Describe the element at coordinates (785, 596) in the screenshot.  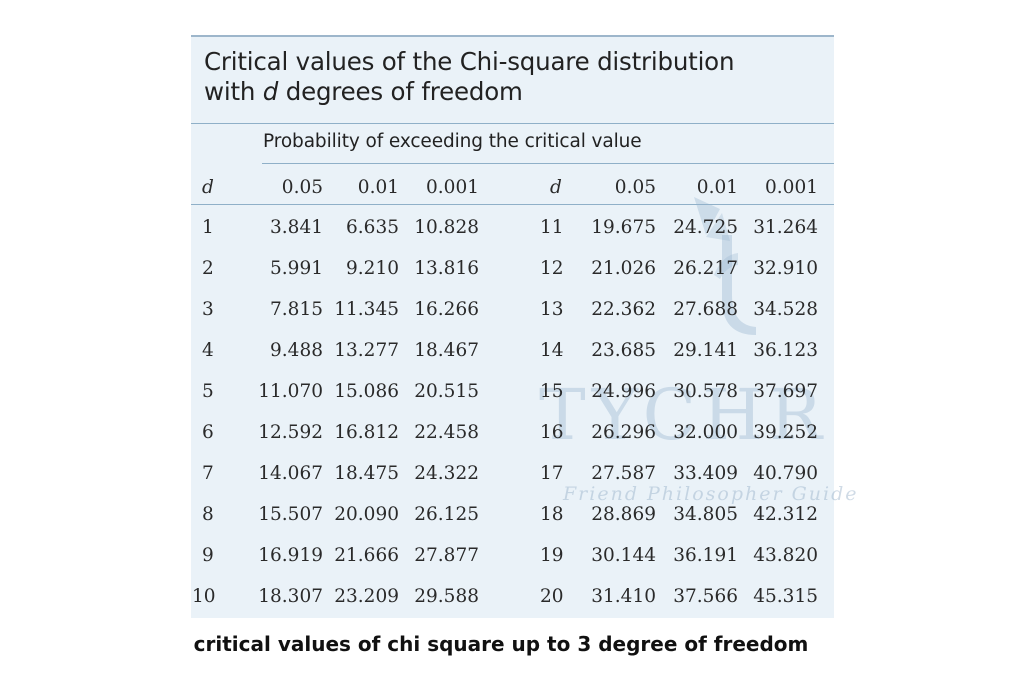
I see `cell-0001: 45.315` at that location.